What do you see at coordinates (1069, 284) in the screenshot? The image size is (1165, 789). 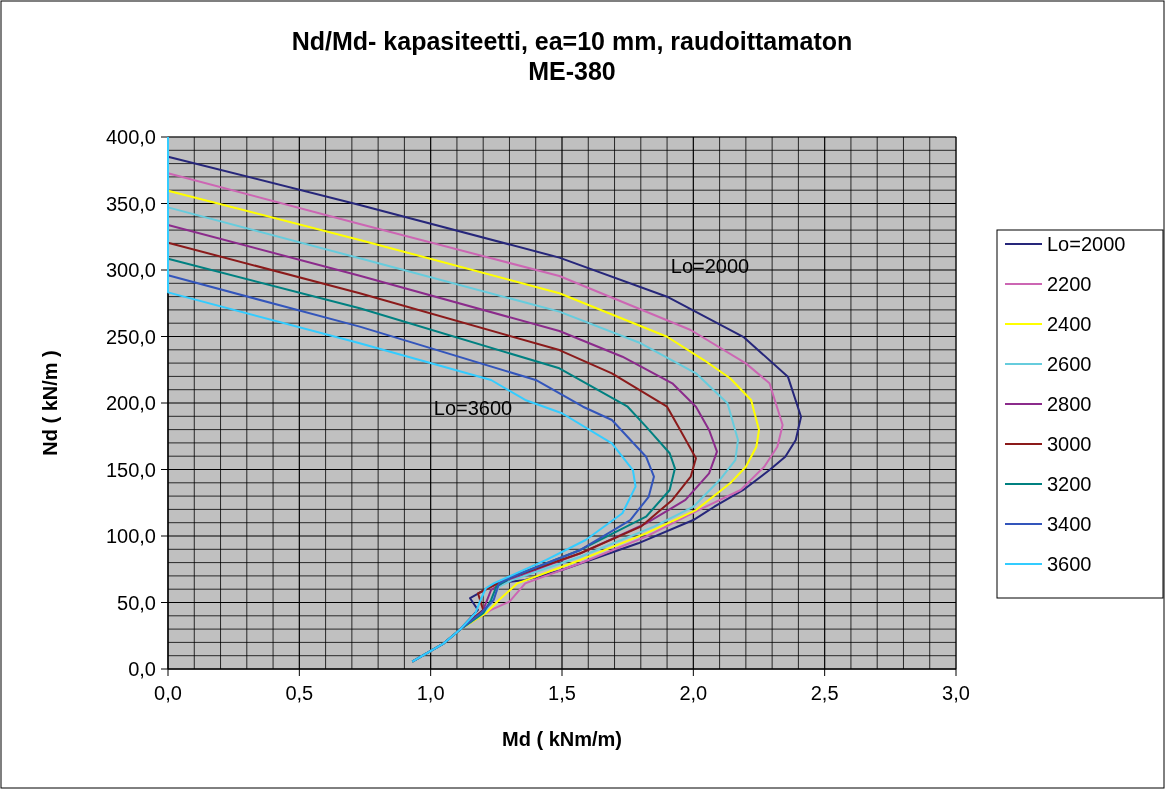 I see `legend-label: 2200` at bounding box center [1069, 284].